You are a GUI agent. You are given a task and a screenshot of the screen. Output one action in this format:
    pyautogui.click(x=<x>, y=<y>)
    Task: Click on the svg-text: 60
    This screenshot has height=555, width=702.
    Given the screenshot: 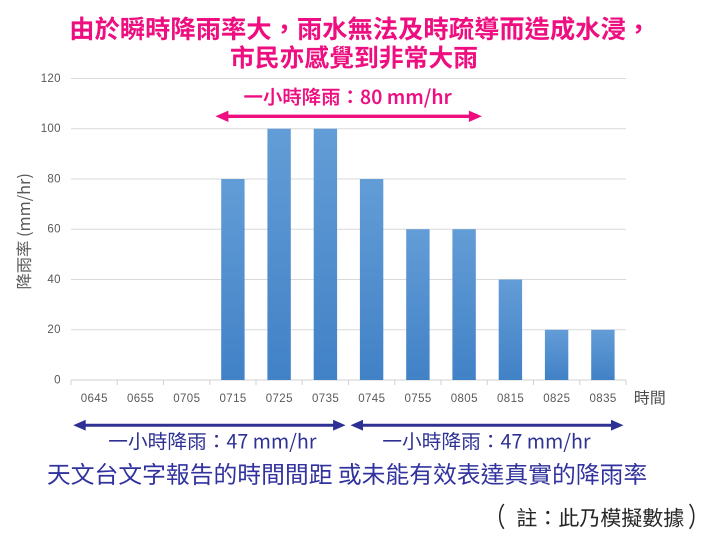 What is the action you would take?
    pyautogui.click(x=53, y=230)
    